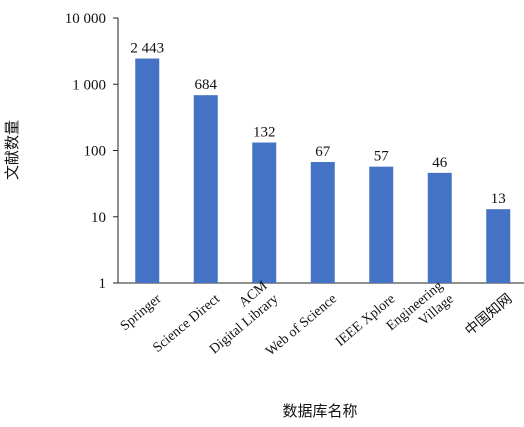 The image size is (524, 427). I want to click on x-tick-label-line: Springer, so click(141, 312).